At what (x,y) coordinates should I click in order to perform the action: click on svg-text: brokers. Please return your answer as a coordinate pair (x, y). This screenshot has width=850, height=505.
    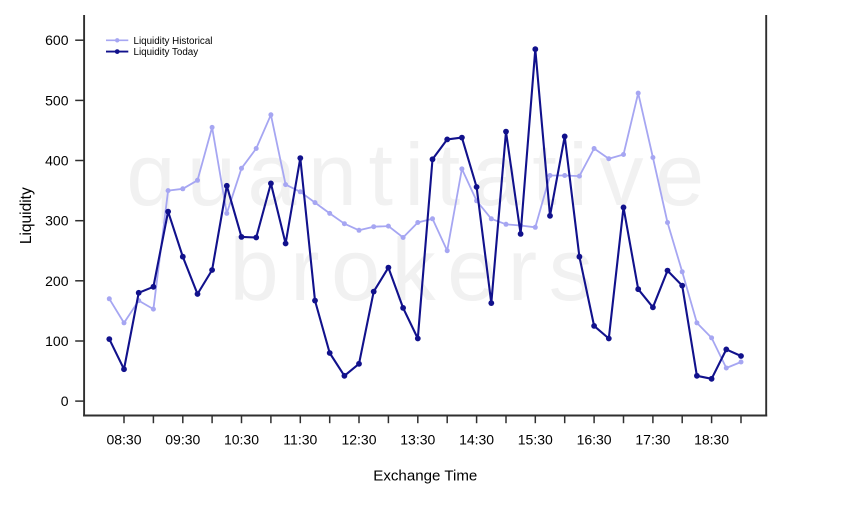
    Looking at the image, I should click on (417, 269).